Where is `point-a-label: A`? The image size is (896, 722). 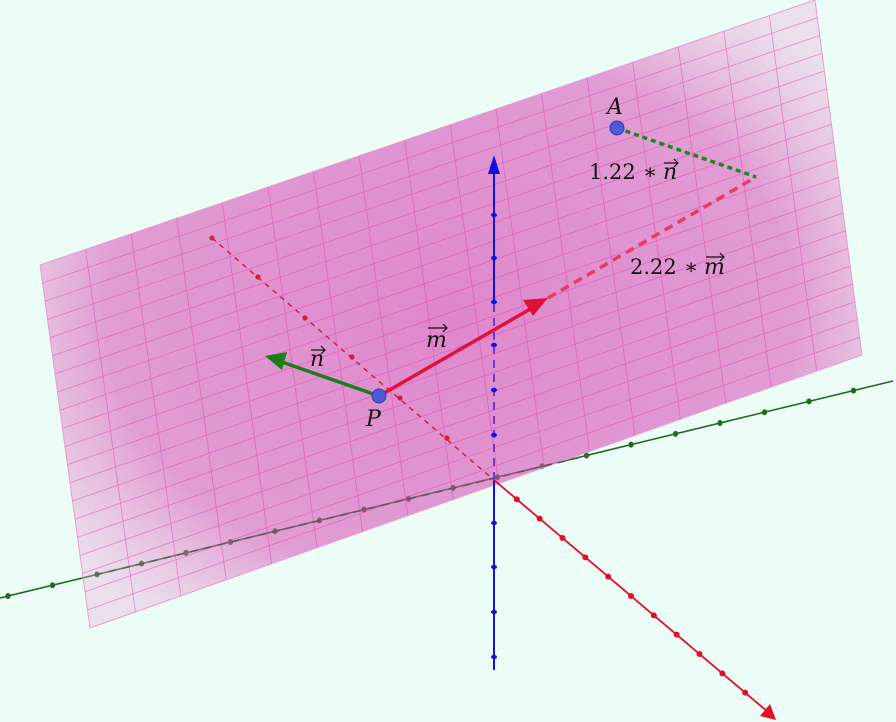
point-a-label: A is located at coordinates (614, 107).